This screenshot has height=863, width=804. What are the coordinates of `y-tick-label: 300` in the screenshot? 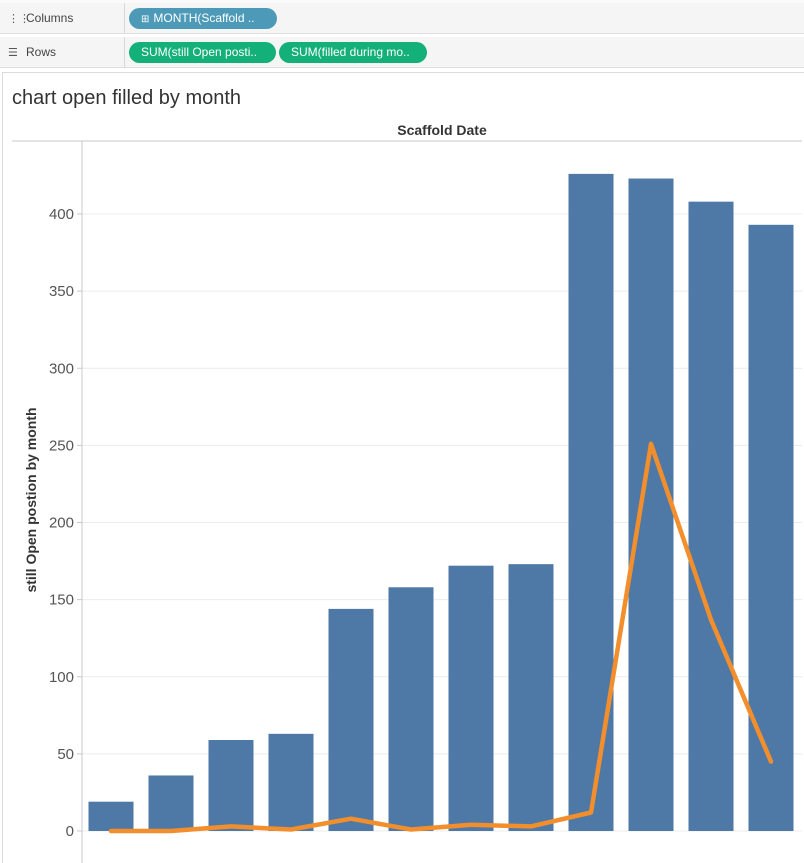 It's located at (61, 368).